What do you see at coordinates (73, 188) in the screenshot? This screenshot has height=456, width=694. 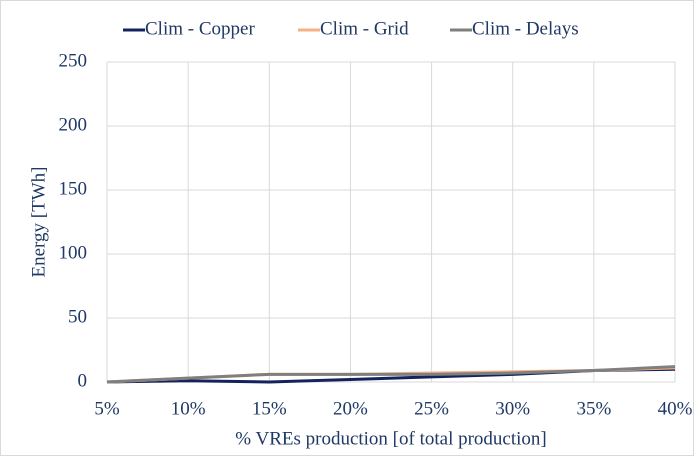 I see `y-tick-label: 150` at bounding box center [73, 188].